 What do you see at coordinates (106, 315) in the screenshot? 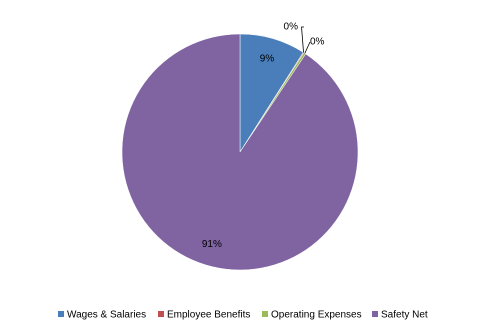
I see `legend-label: Wages & Salaries` at bounding box center [106, 315].